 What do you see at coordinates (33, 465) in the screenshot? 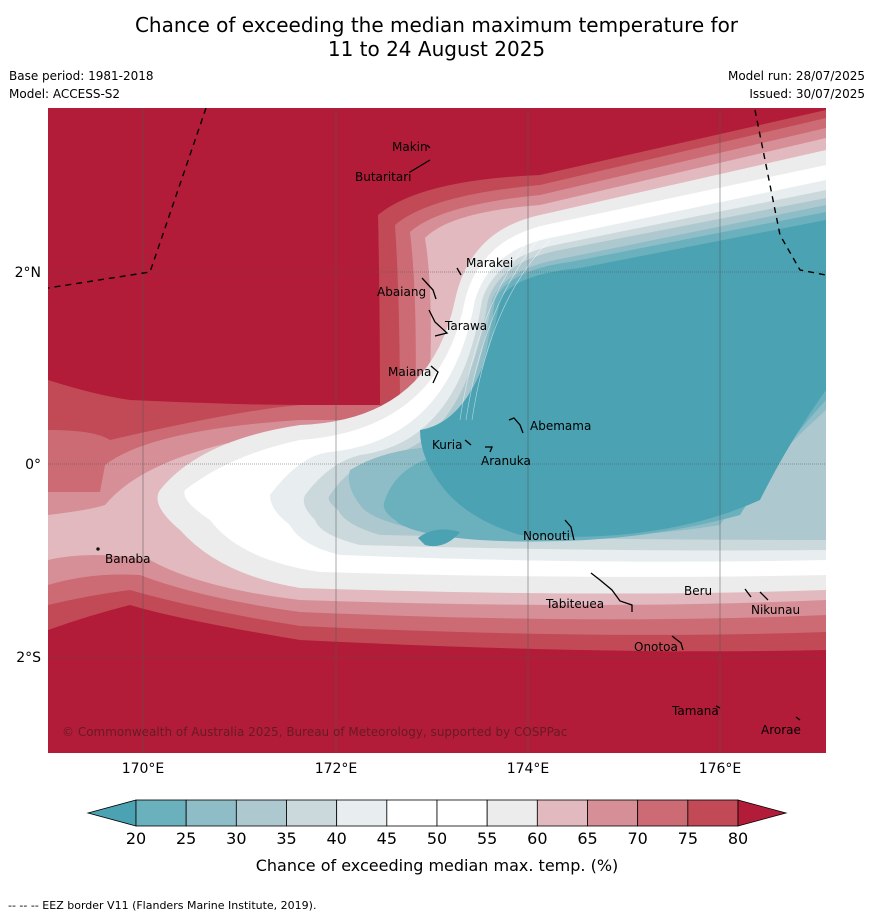
I see `lat-tick-0: 0°` at bounding box center [33, 465].